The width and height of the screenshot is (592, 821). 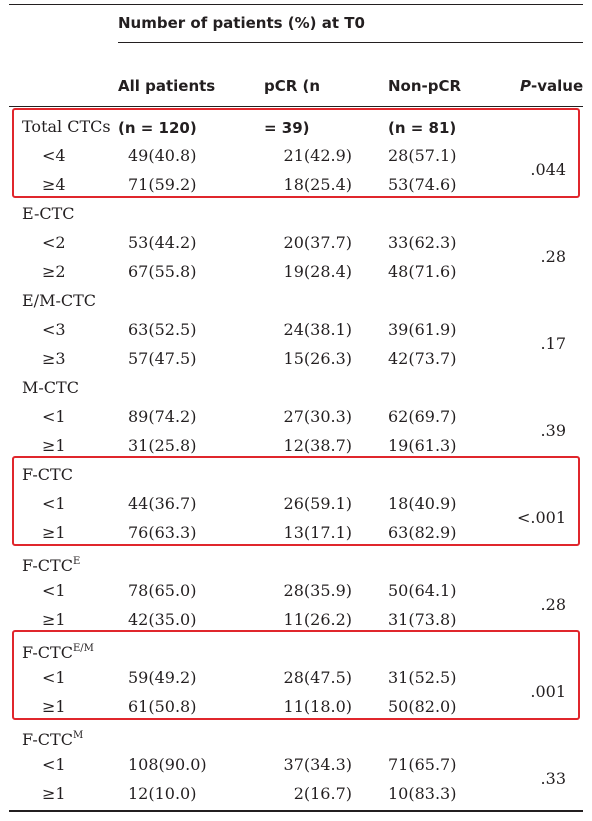 I want to click on group-label-superscript: M, so click(x=78, y=735).